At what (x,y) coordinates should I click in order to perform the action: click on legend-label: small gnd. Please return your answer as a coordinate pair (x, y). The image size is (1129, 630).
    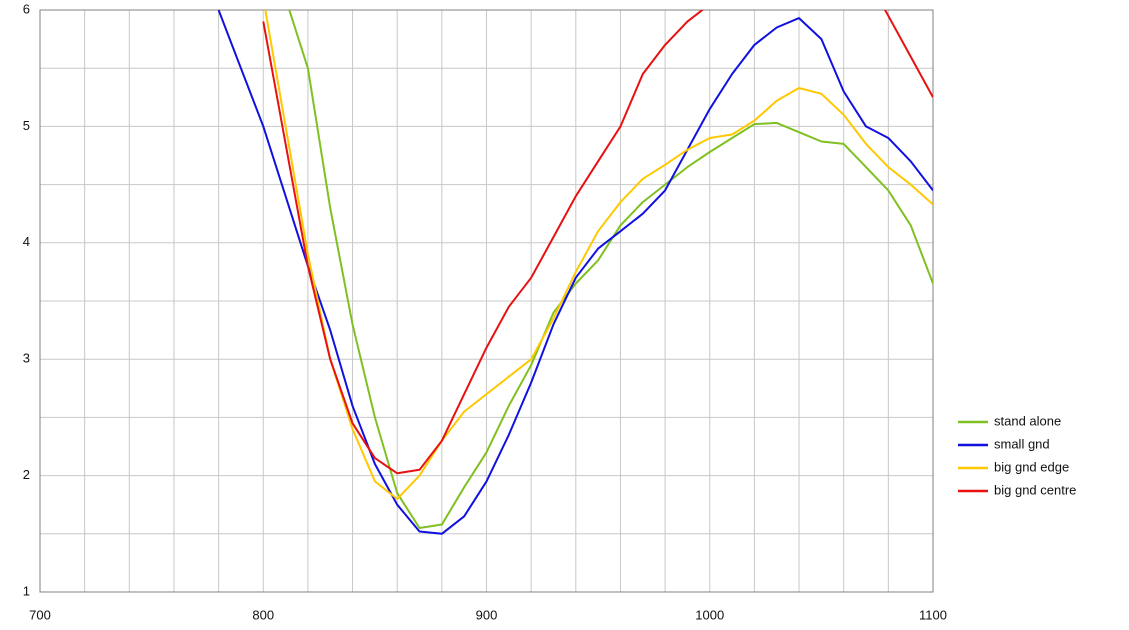
    Looking at the image, I should click on (1022, 443).